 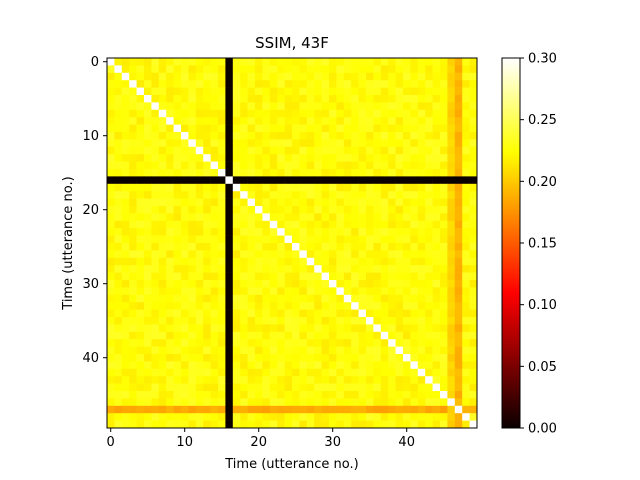 I want to click on chart-title: SSIM, 43F, so click(x=292, y=43).